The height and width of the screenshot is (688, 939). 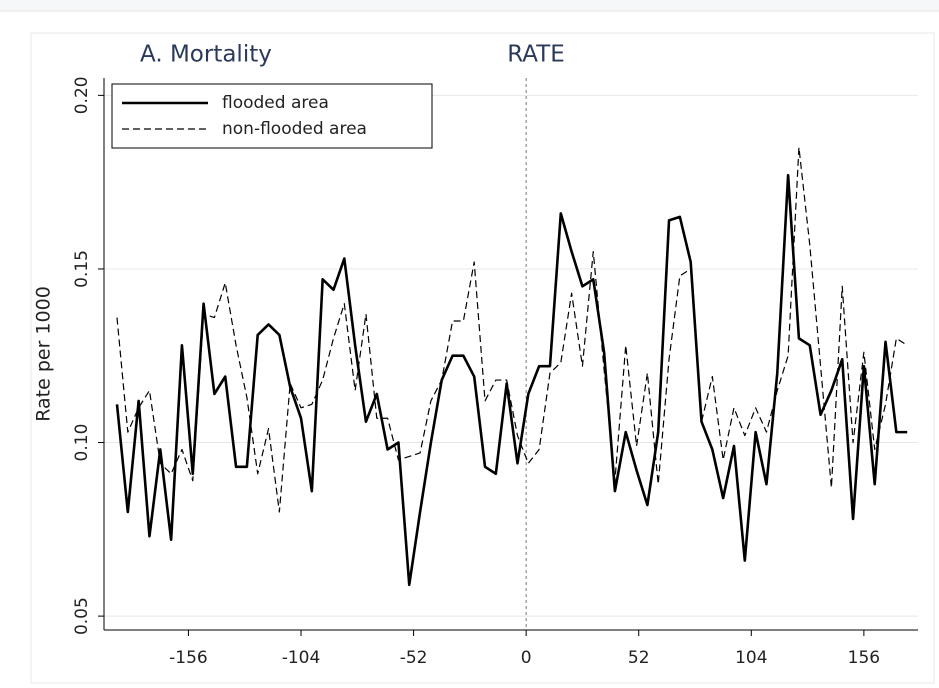 What do you see at coordinates (82, 95) in the screenshot?
I see `y-tick-label: 0.20` at bounding box center [82, 95].